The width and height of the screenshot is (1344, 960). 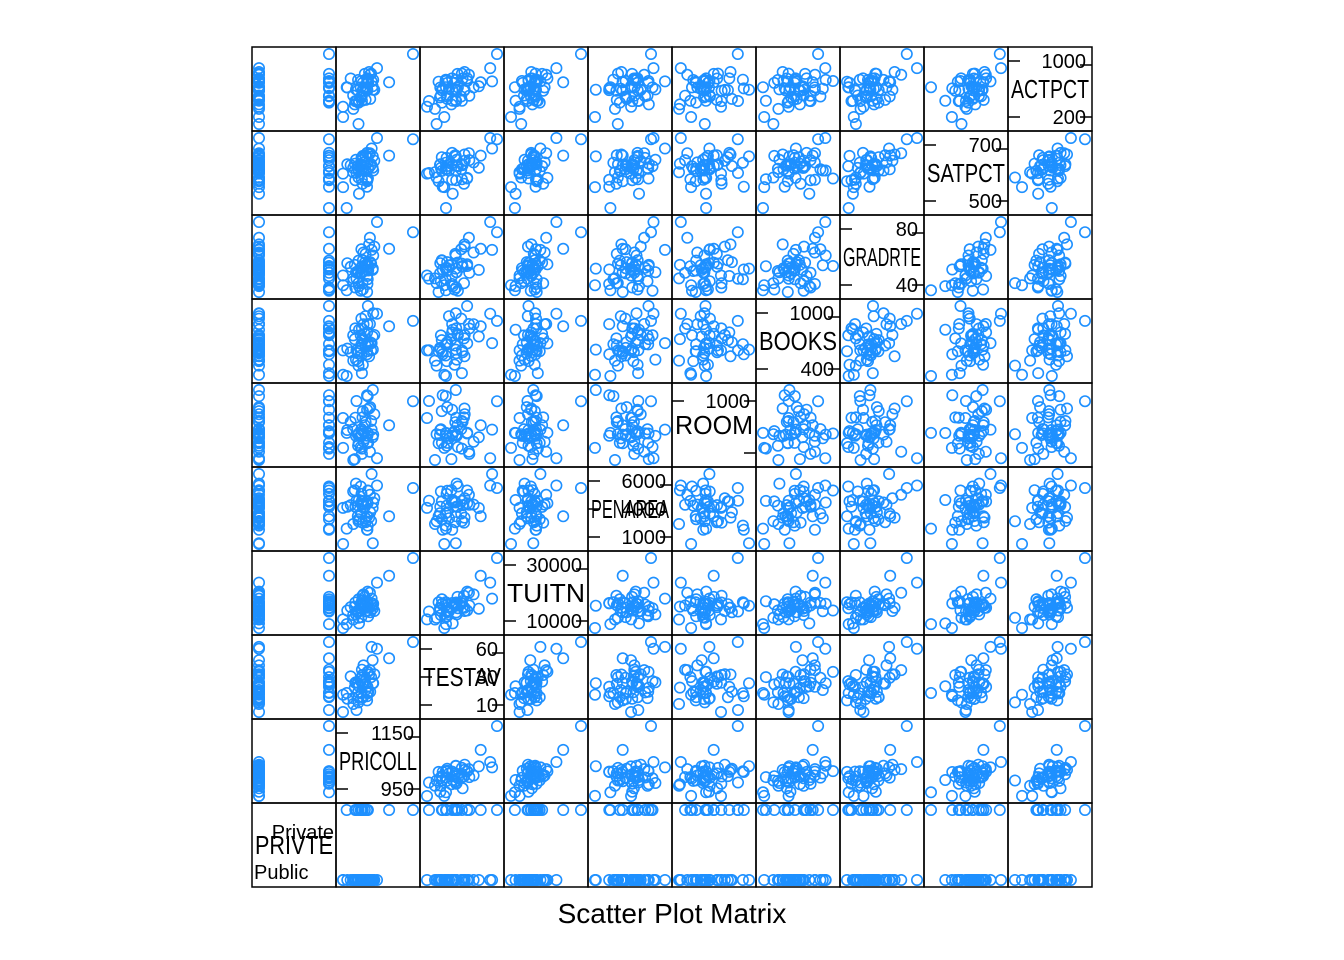 What do you see at coordinates (462, 89) in the screenshot?
I see `panel-r0-c2` at bounding box center [462, 89].